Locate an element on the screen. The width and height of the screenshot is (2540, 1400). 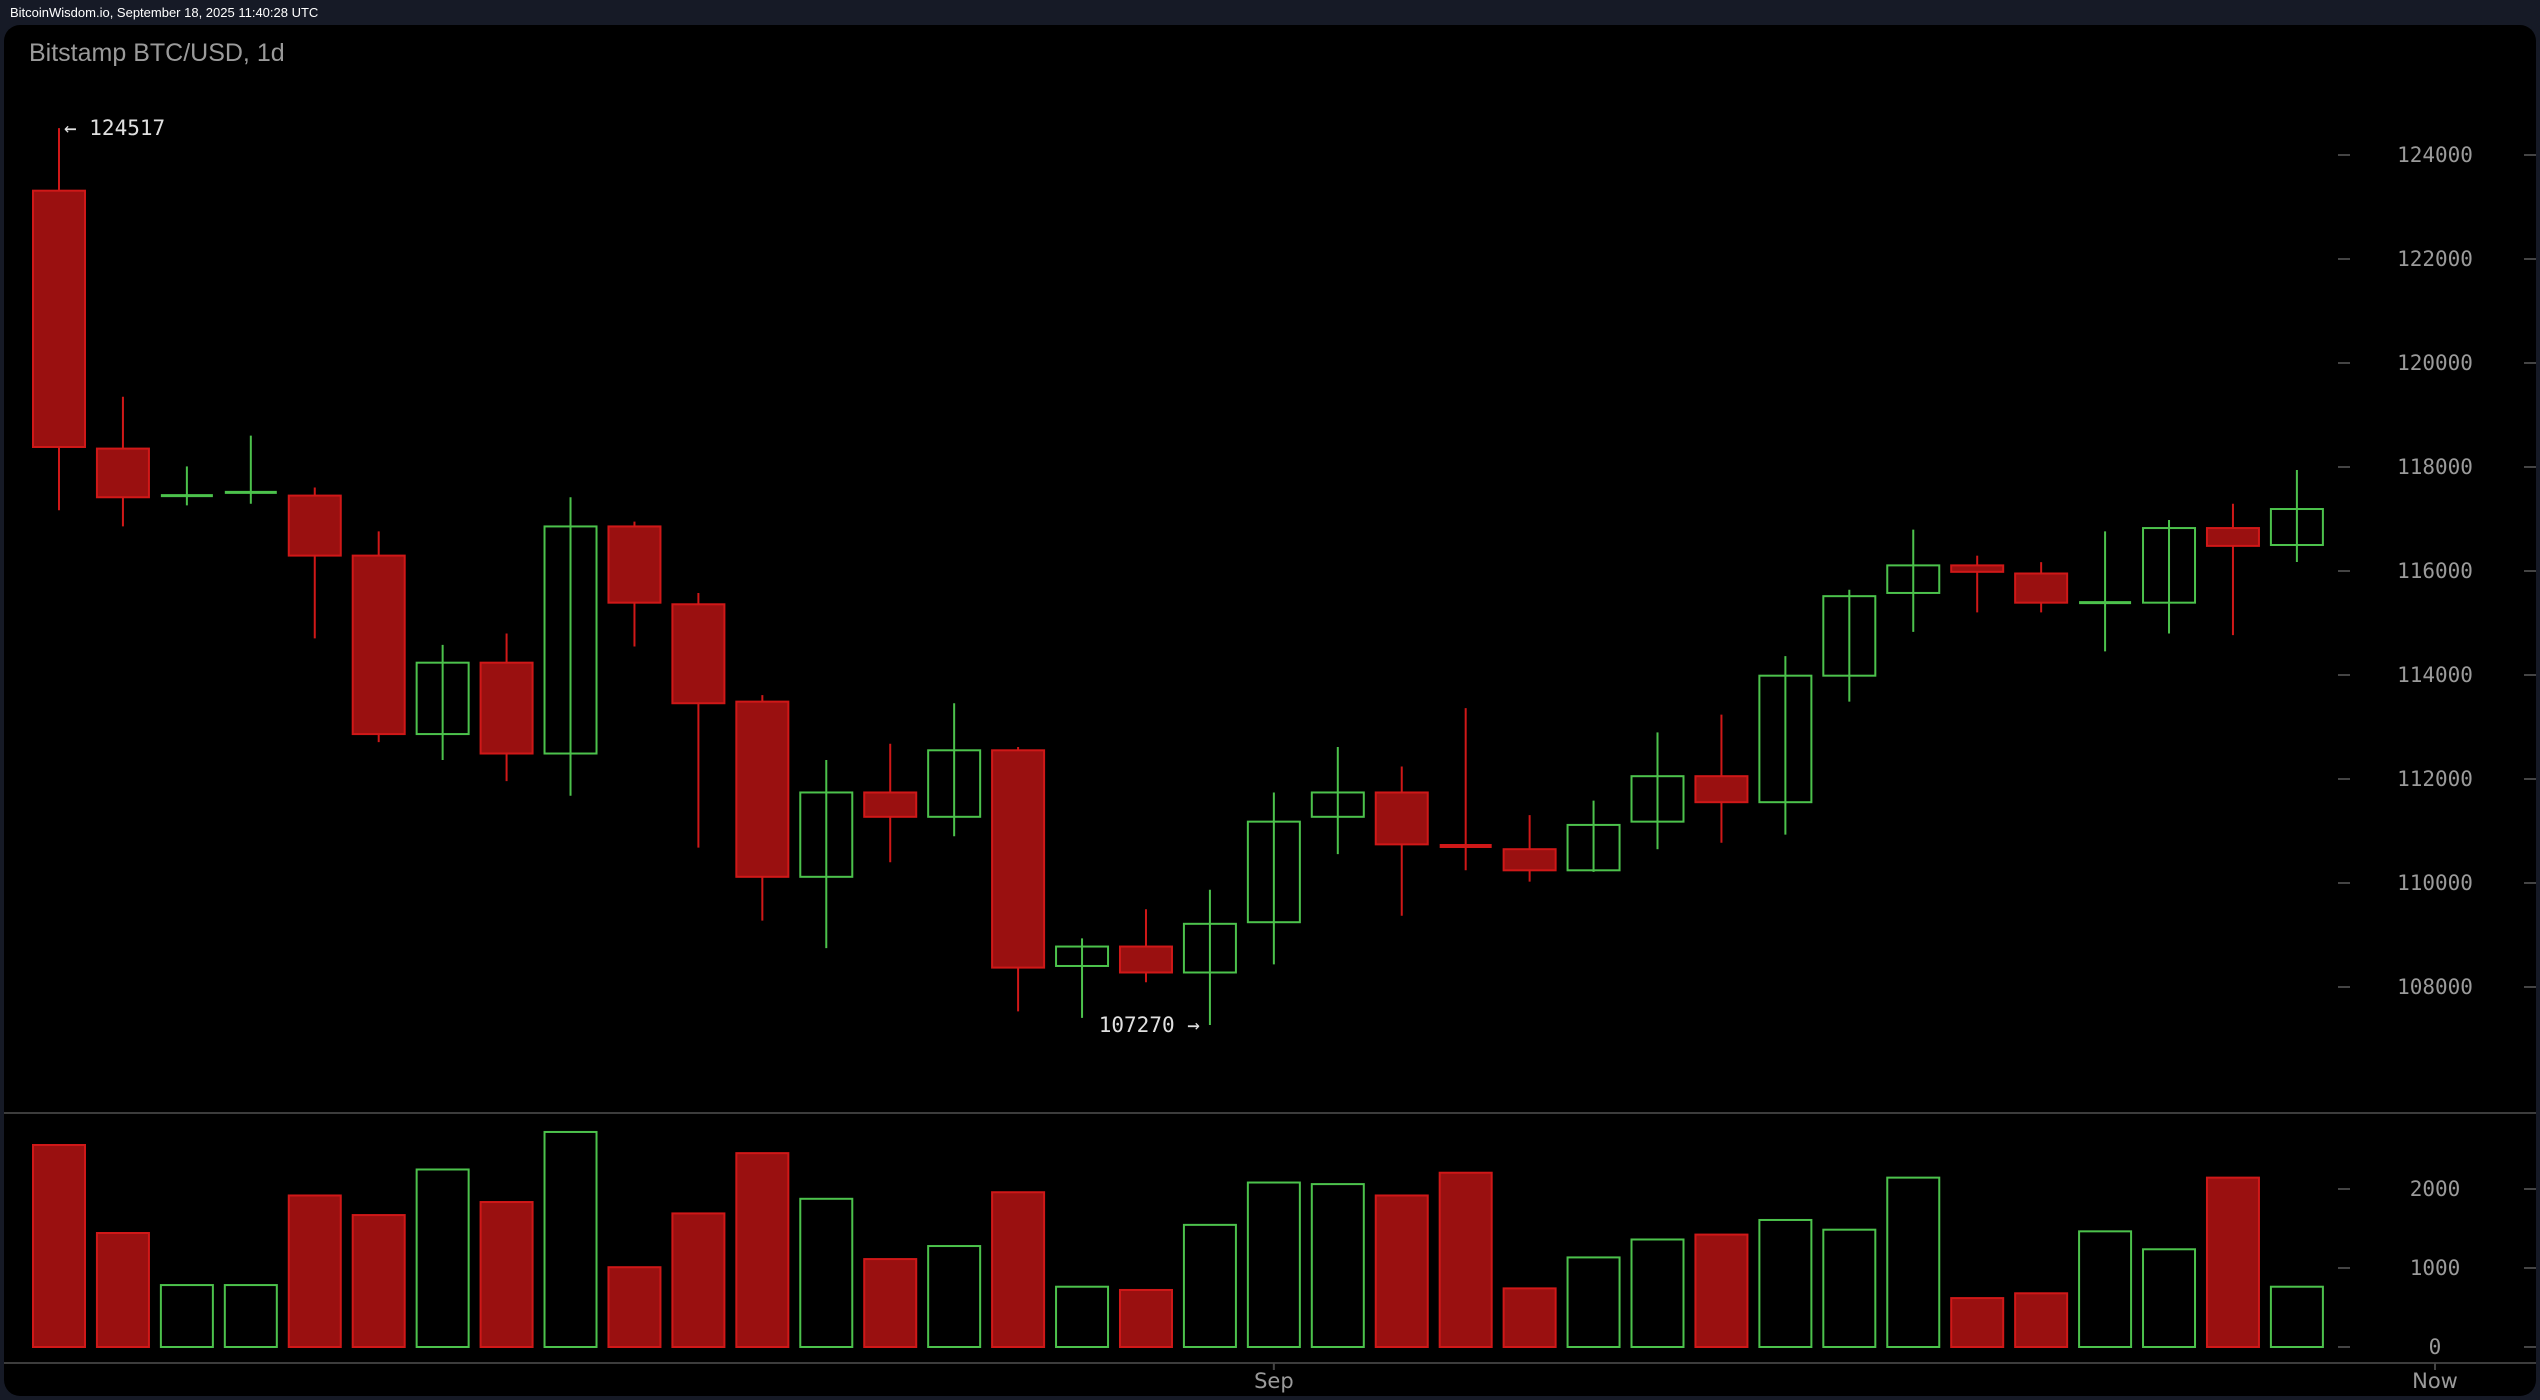
price-tick-label: 112000 is located at coordinates (2435, 779).